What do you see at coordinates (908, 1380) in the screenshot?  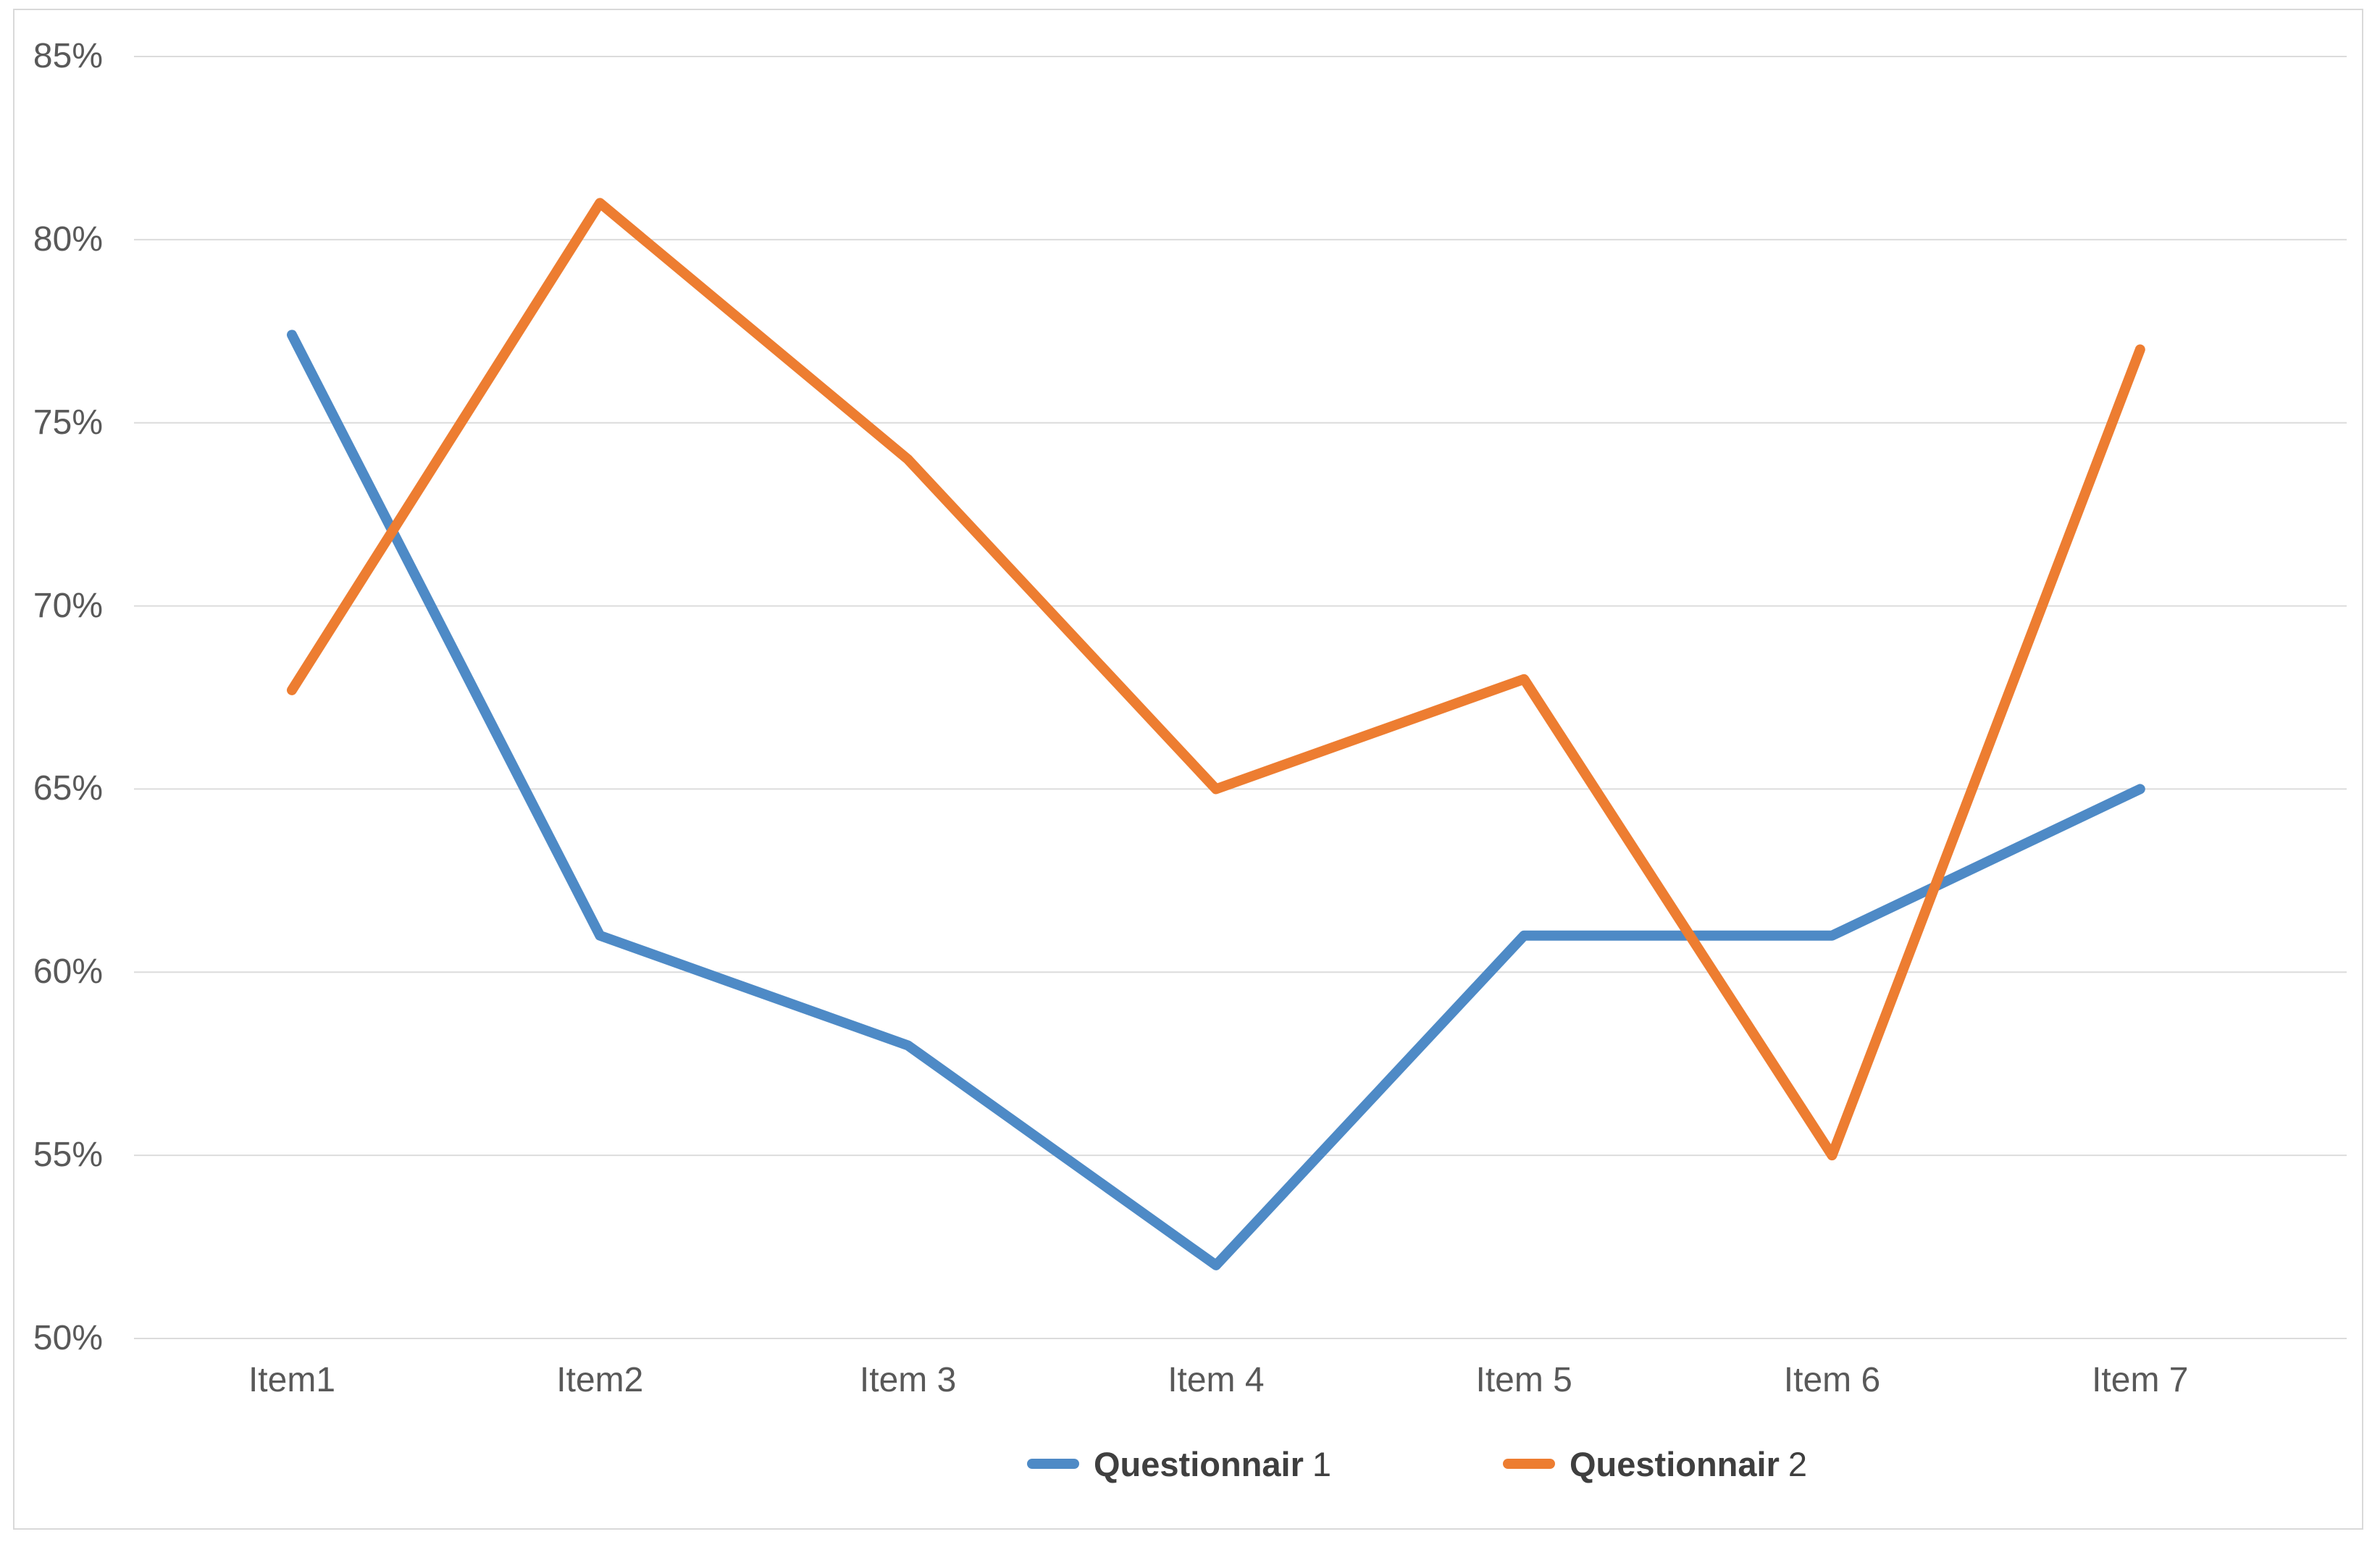 I see `x-axis-category-label: Item 3` at bounding box center [908, 1380].